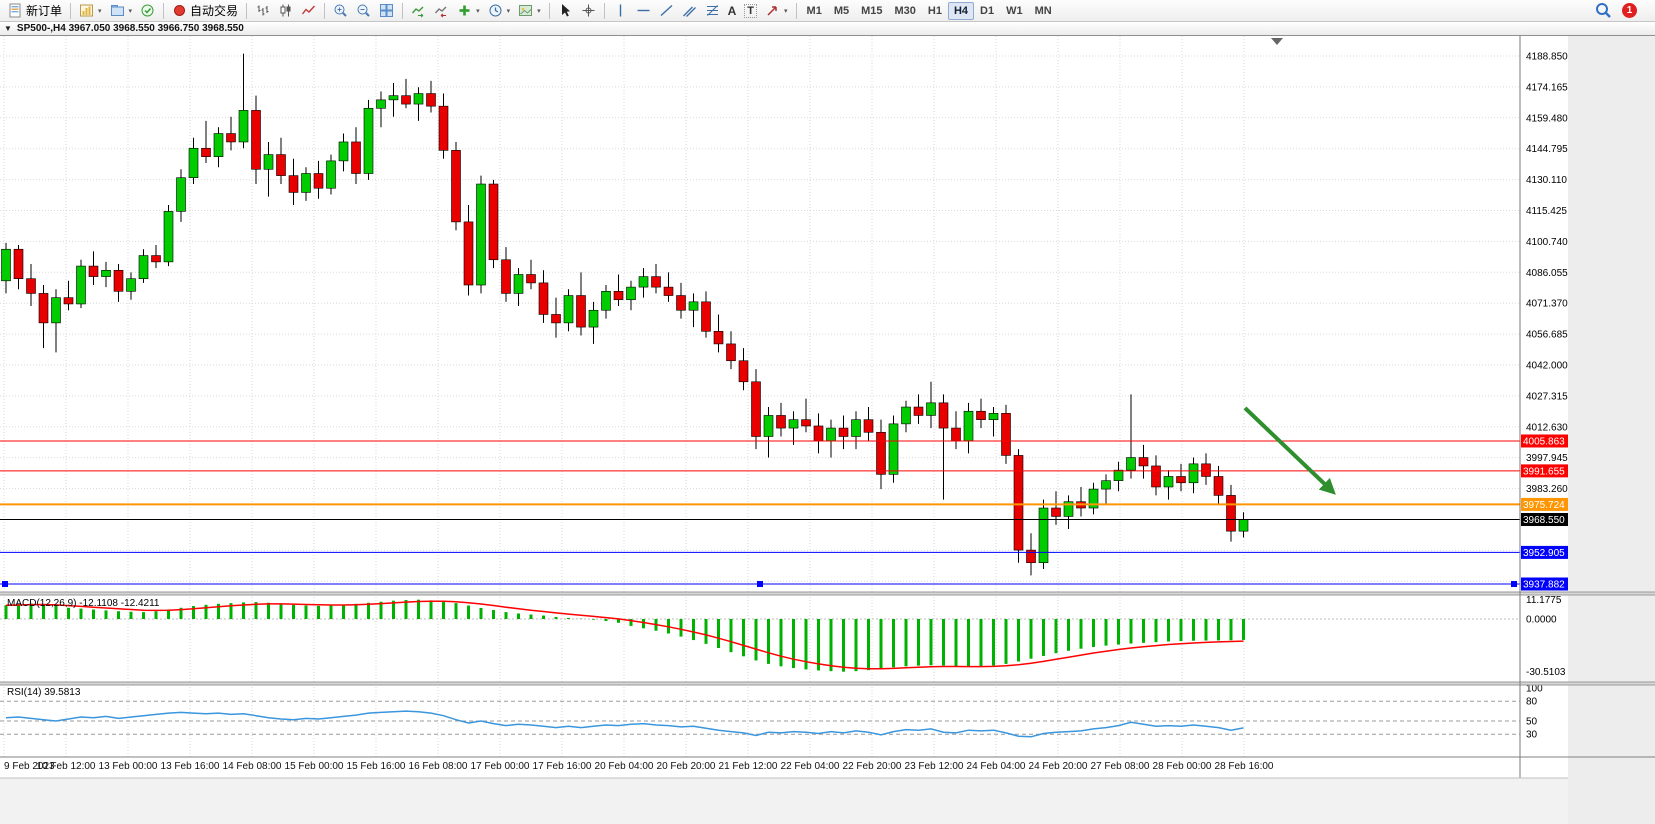 This screenshot has height=824, width=1655. I want to click on timeframe-w1-button: W1, so click(1014, 11).